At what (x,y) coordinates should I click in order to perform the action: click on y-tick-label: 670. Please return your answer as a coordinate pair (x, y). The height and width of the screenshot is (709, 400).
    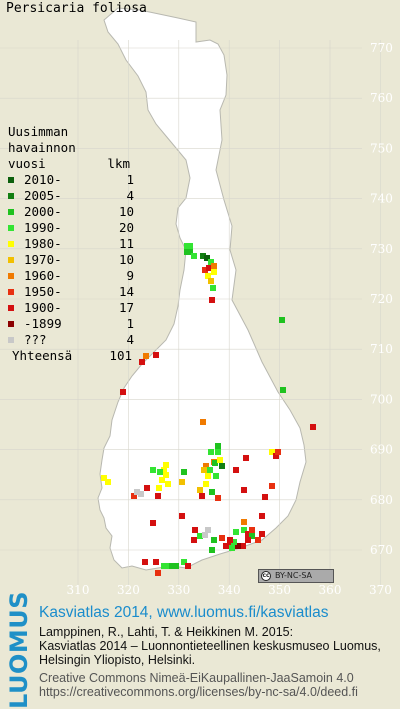
    Looking at the image, I should click on (381, 550).